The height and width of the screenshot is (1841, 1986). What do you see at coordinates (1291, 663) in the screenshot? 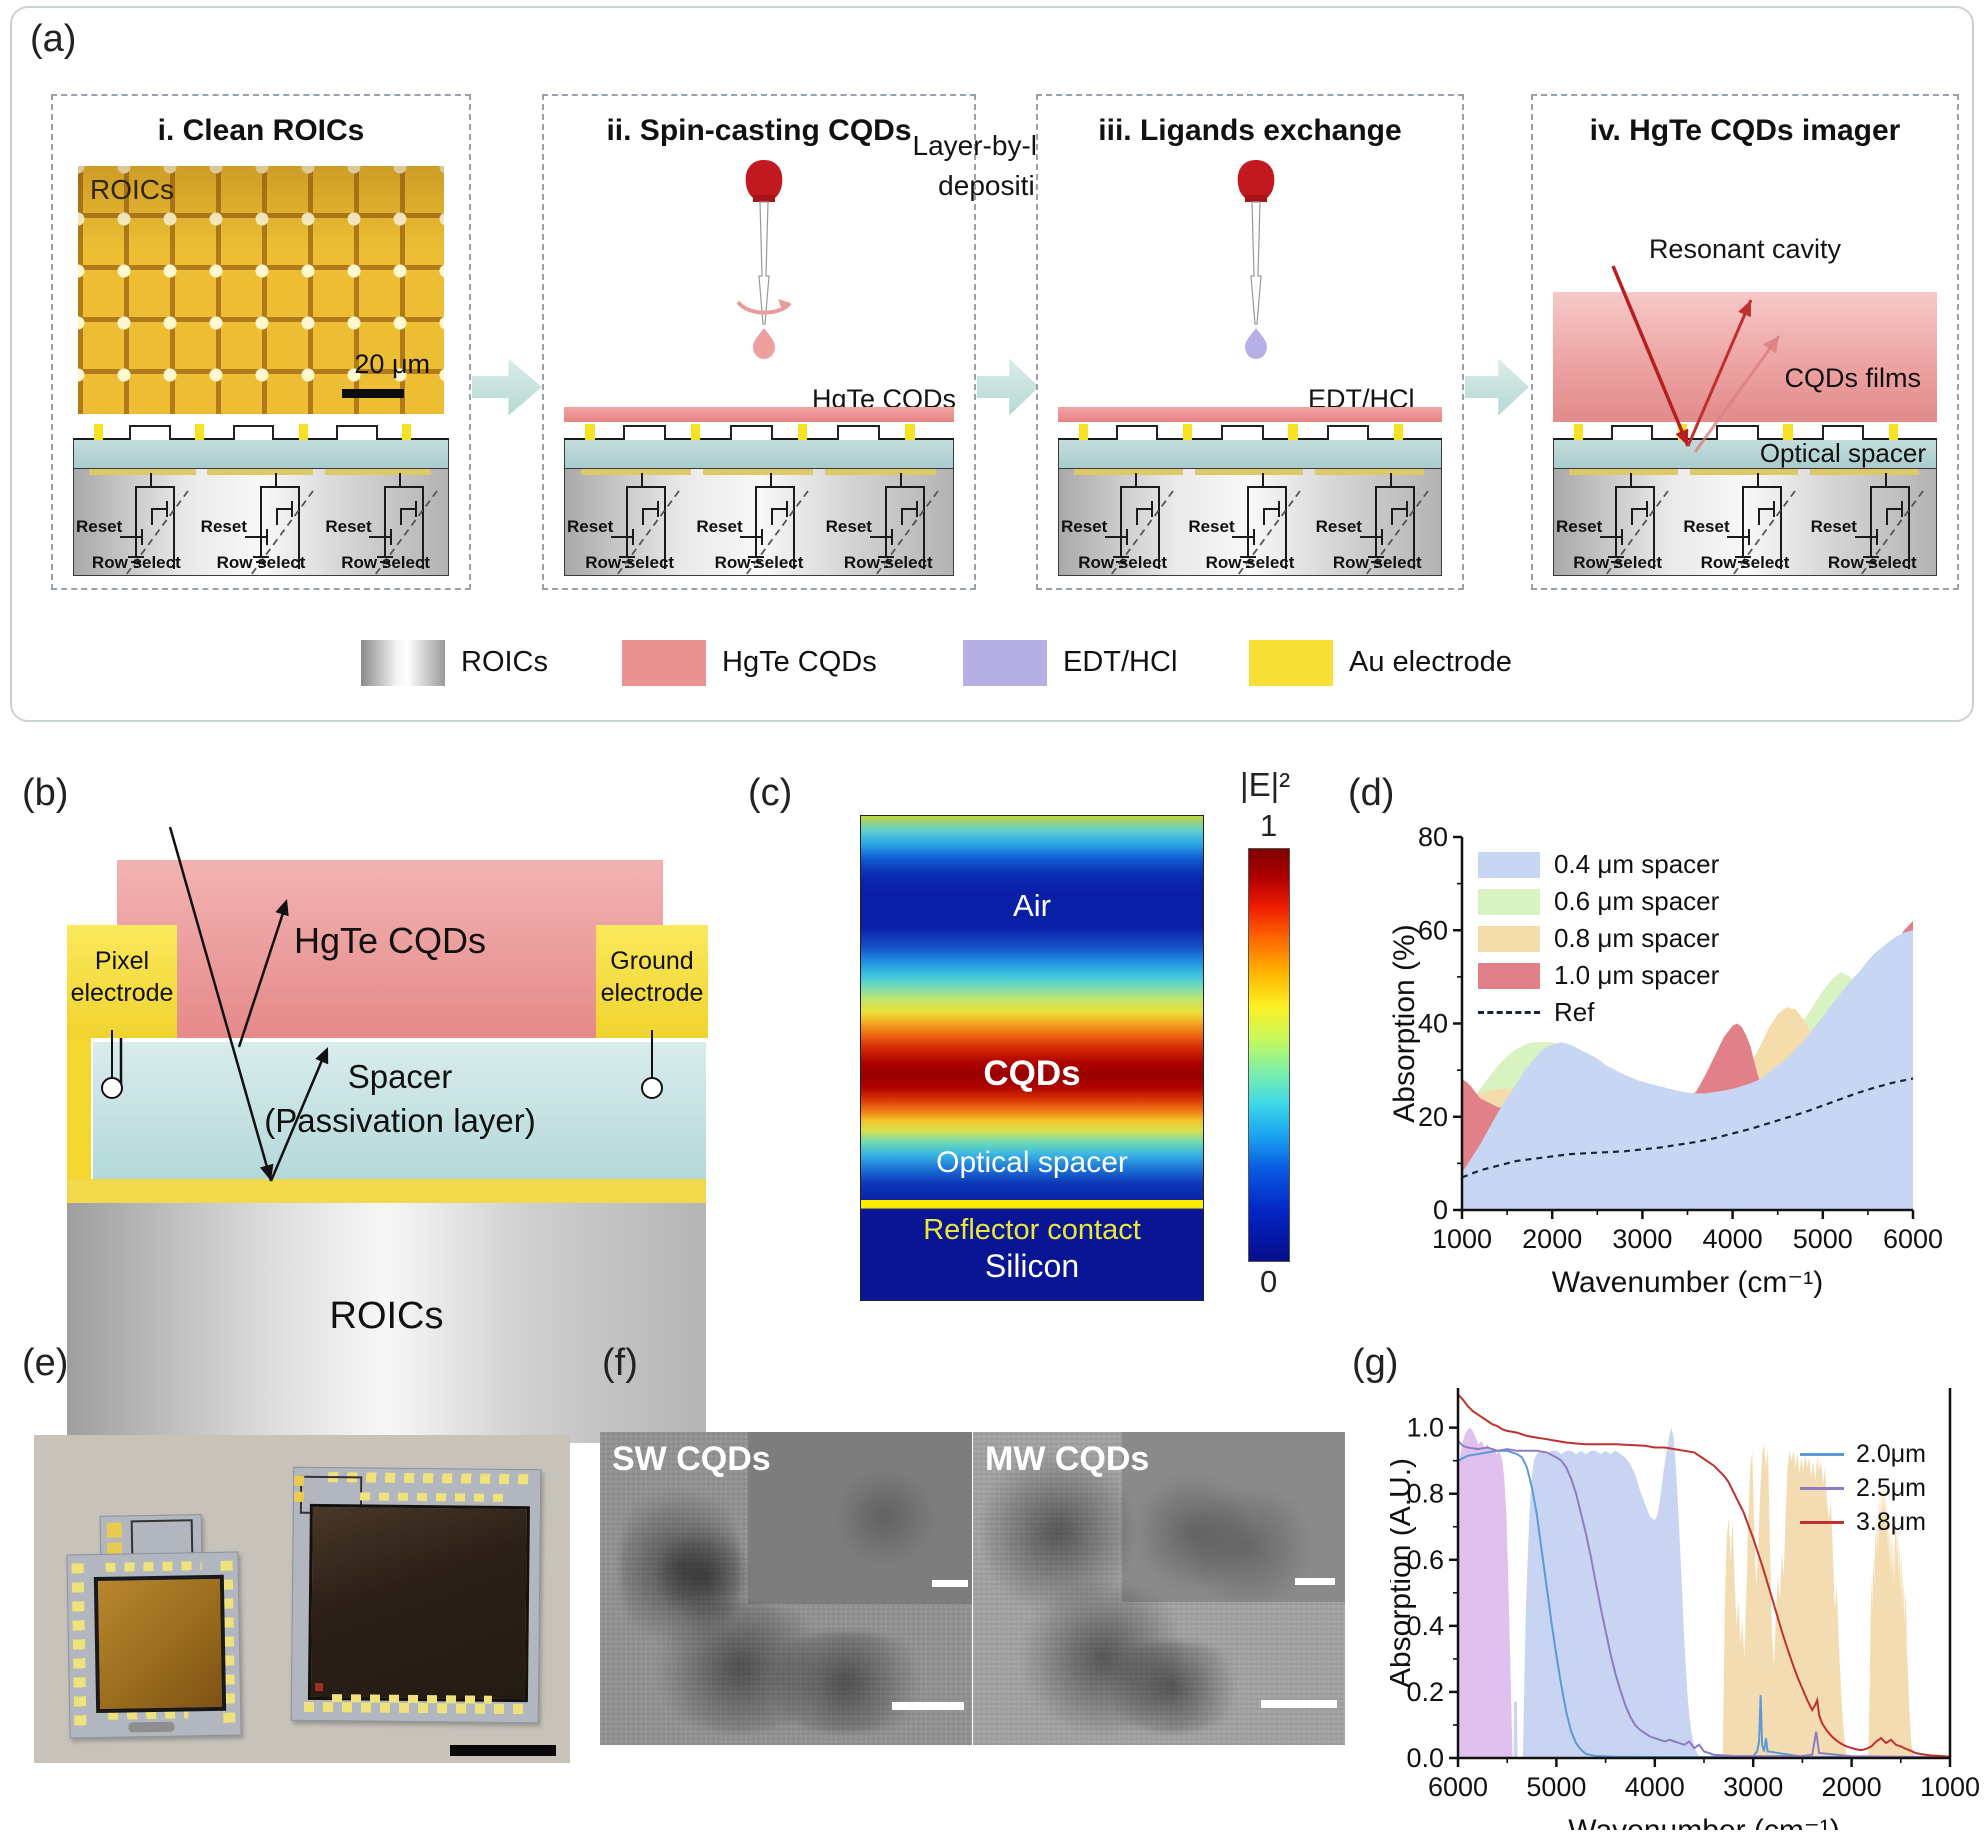
I see `legend-swatch-au` at bounding box center [1291, 663].